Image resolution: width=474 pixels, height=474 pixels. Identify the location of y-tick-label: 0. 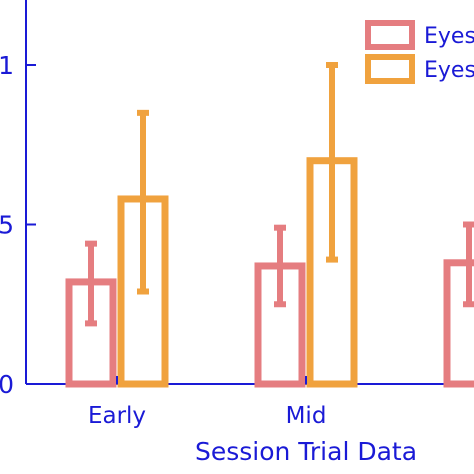
(7, 384).